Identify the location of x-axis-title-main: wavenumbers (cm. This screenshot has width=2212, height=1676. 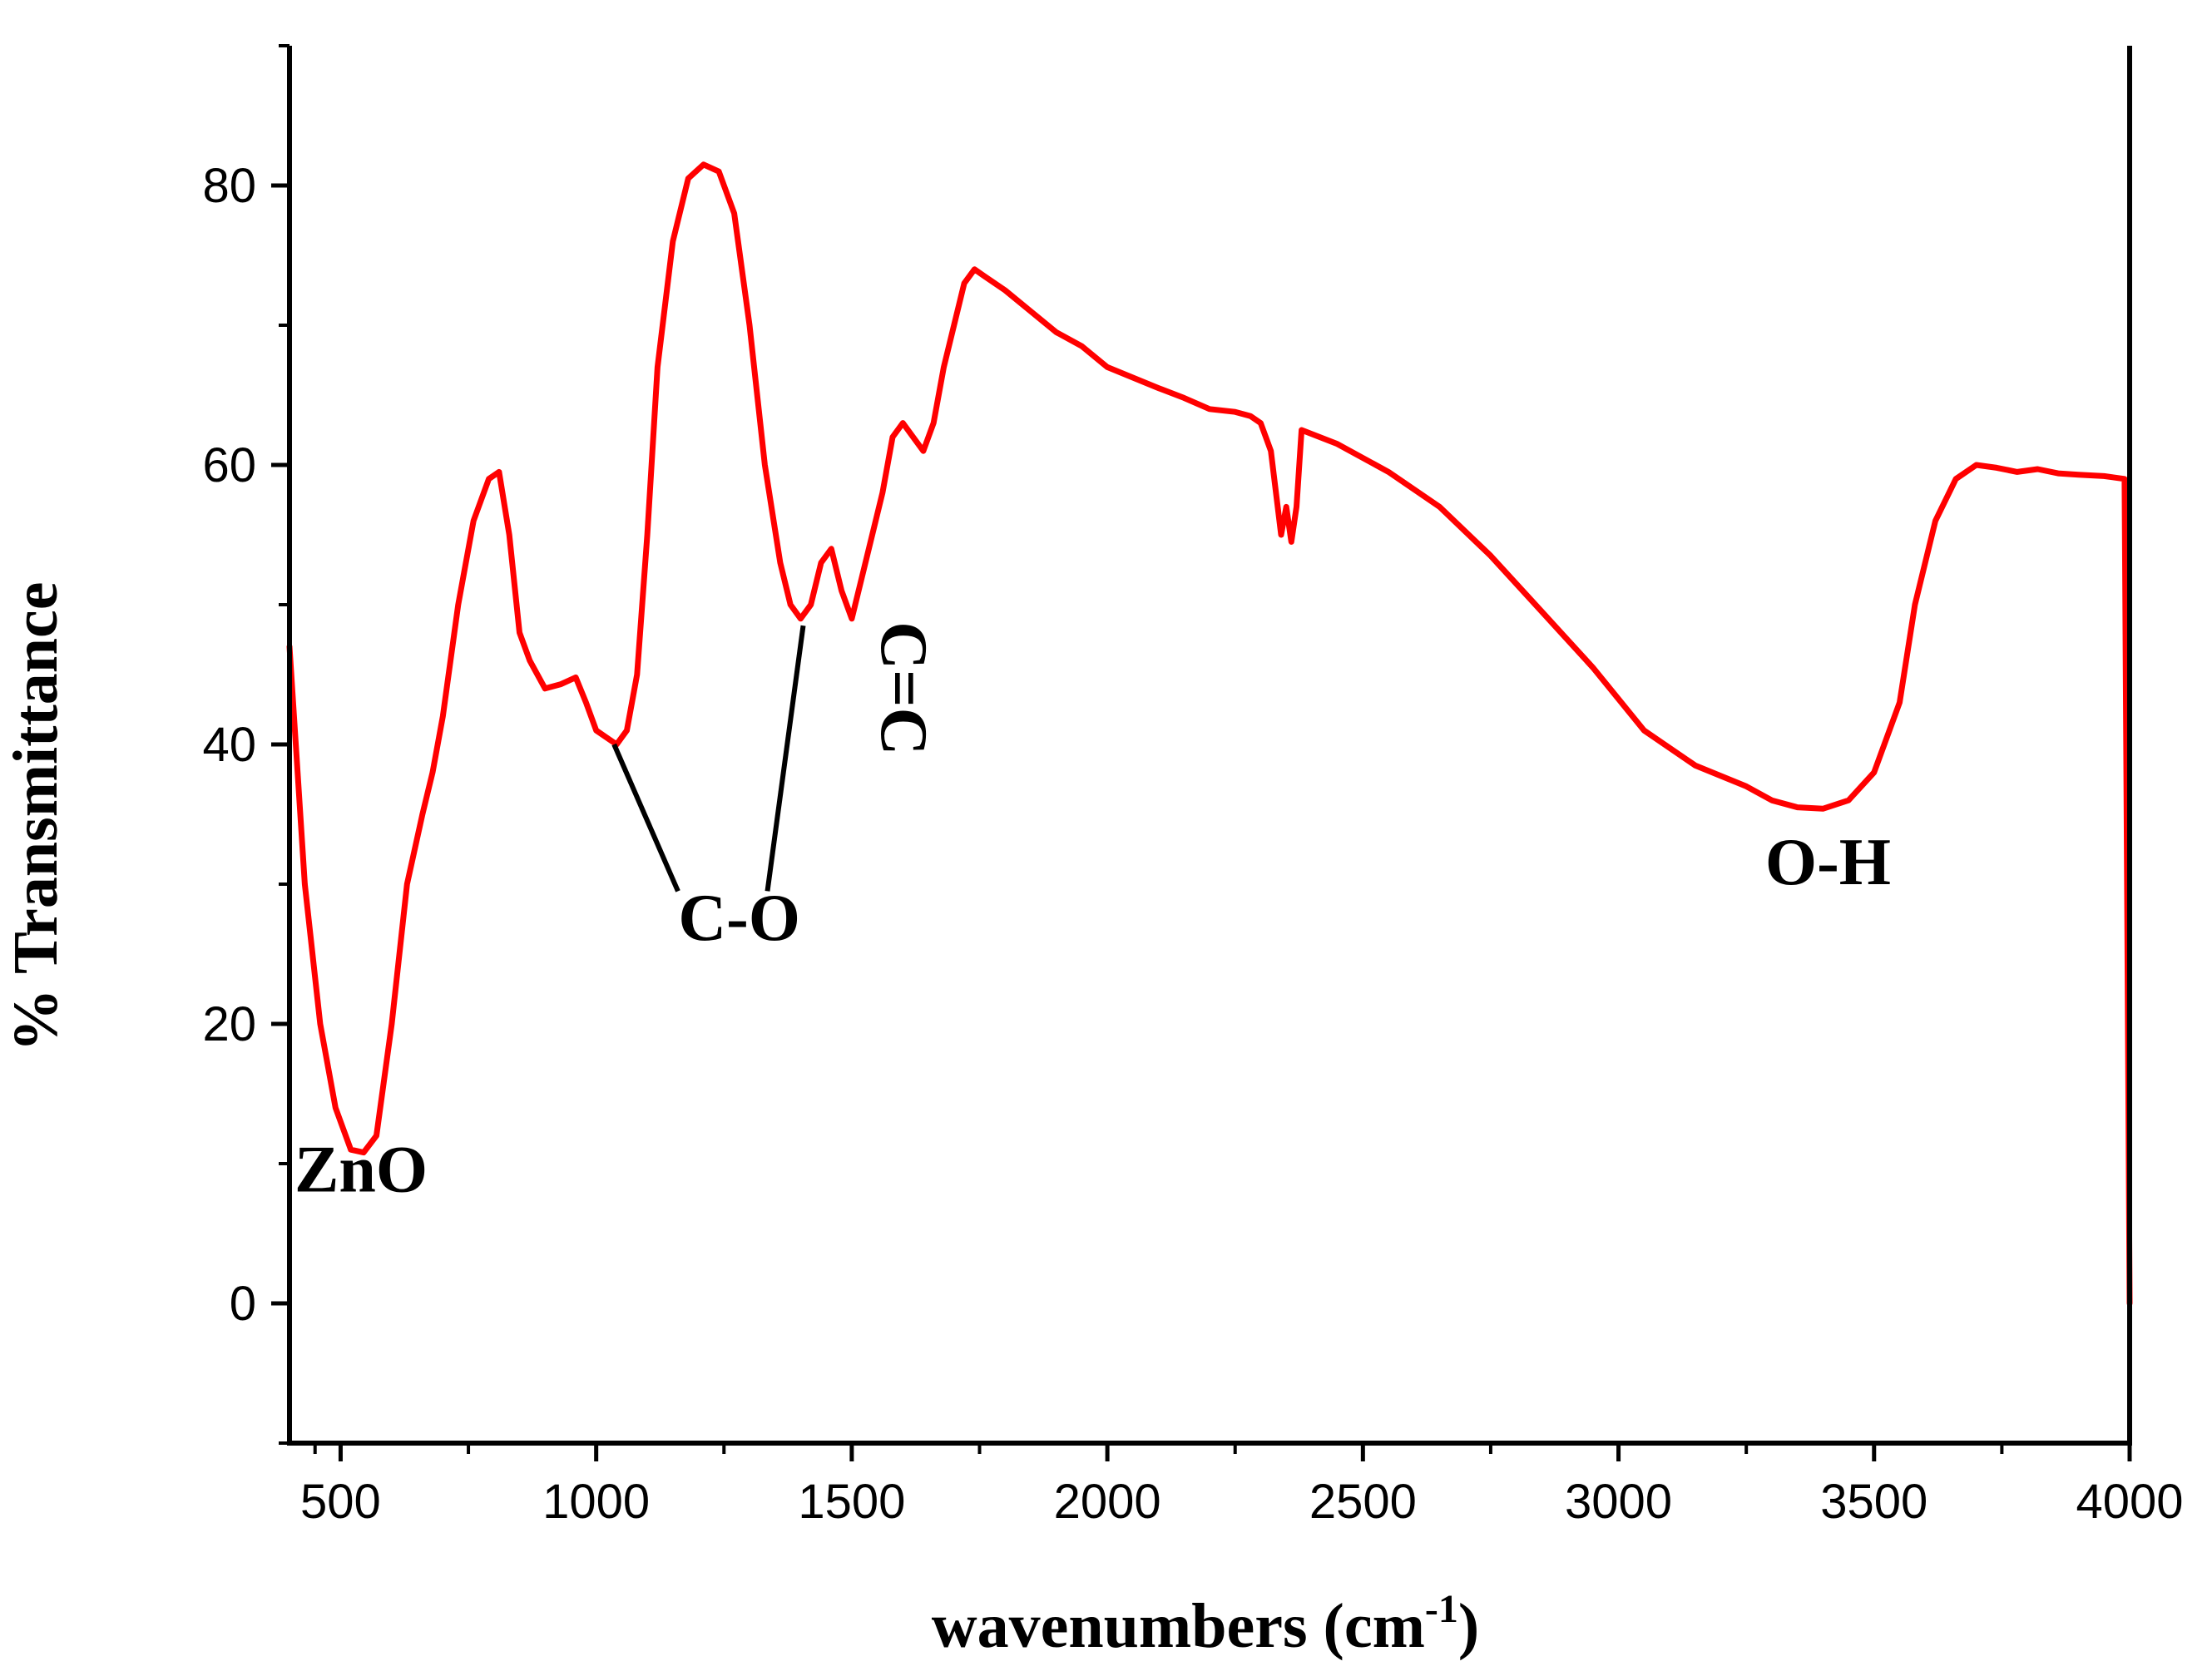
(1178, 1626).